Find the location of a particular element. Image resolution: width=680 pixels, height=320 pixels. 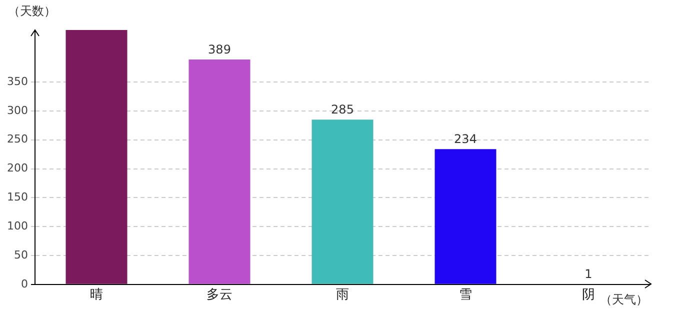

y-tick-label: 150 is located at coordinates (17, 197).